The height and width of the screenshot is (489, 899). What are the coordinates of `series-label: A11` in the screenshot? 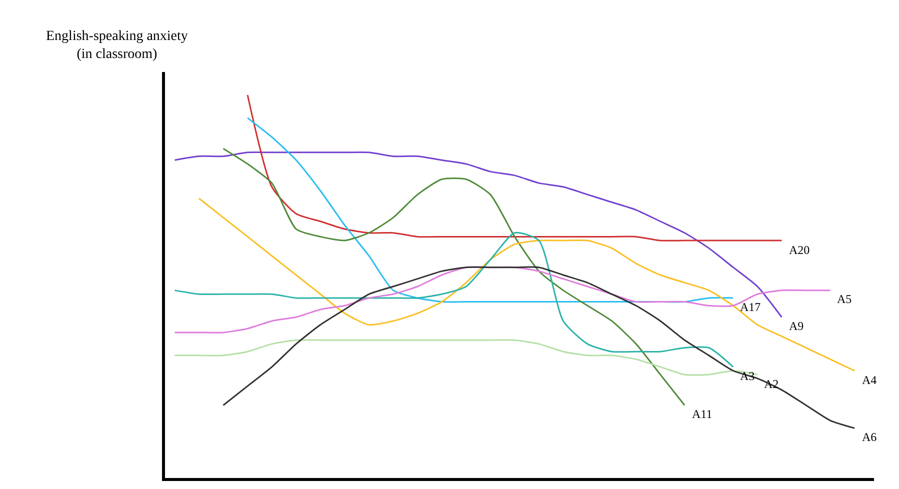 It's located at (702, 414).